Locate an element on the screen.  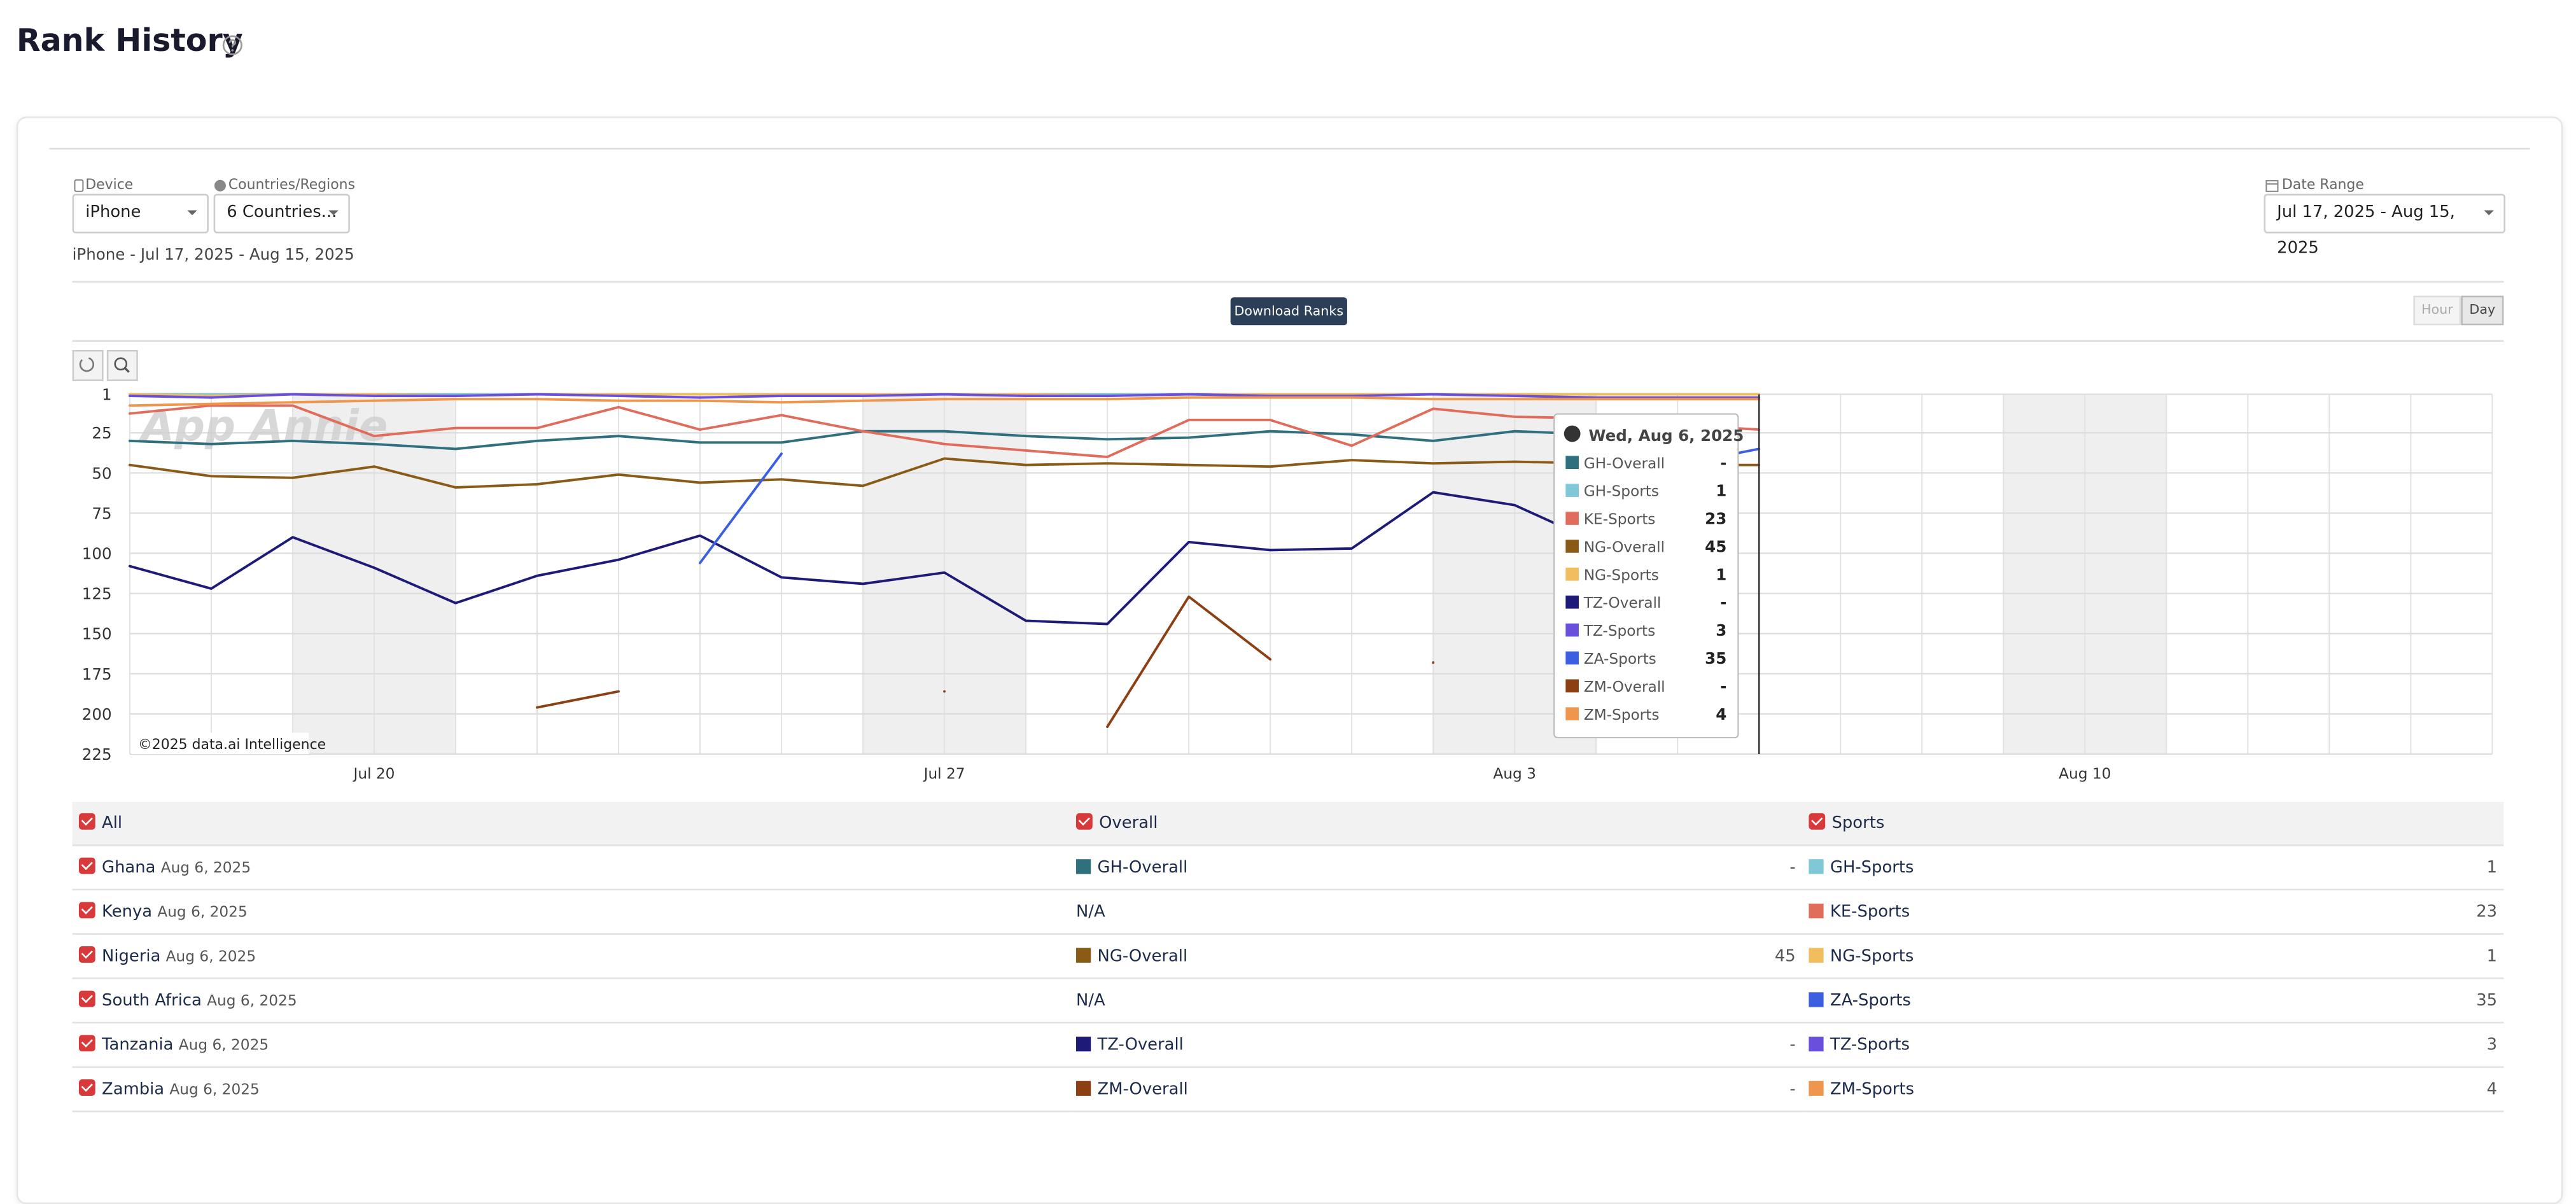
hour-button: Hour is located at coordinates (2437, 310).